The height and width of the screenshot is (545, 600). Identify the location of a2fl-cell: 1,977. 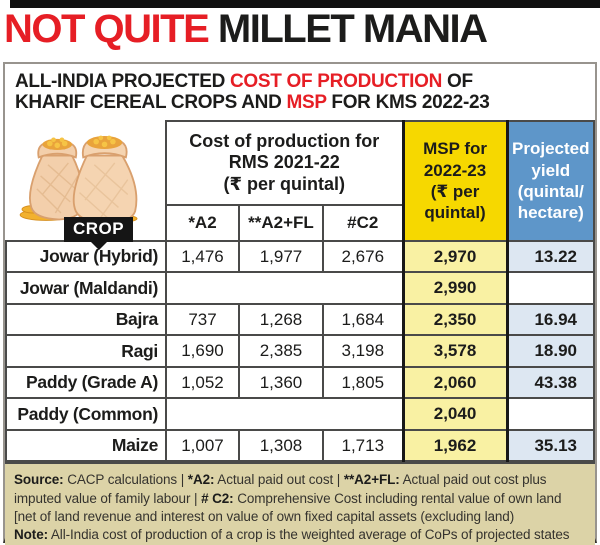
(281, 256).